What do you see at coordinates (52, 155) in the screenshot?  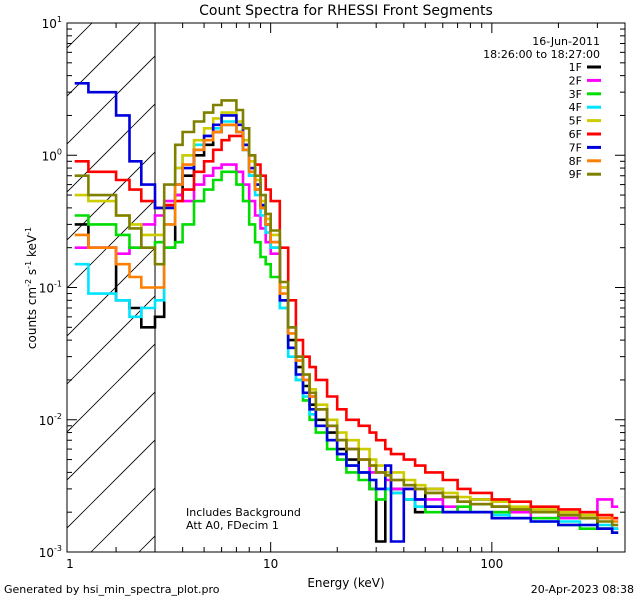 I see `y-tick-label: 10⁰` at bounding box center [52, 155].